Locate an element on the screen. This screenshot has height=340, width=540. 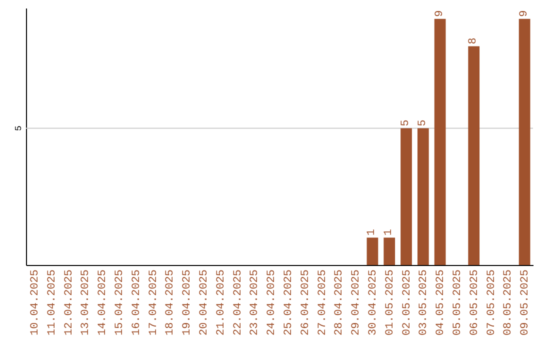
x-tick-label: 24.04.2025 is located at coordinates (272, 303).